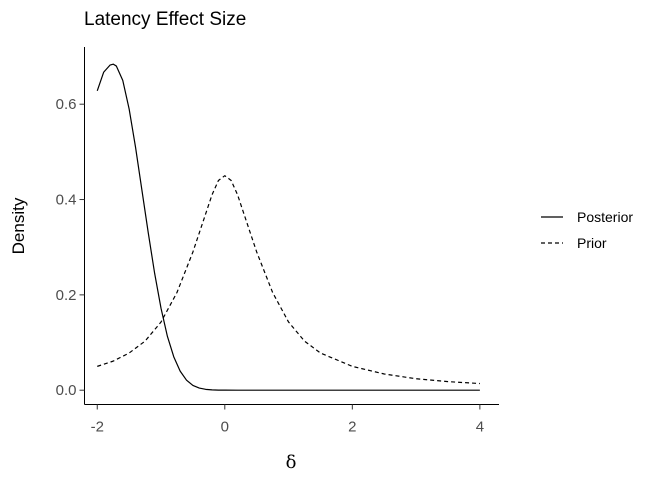 Image resolution: width=672 pixels, height=480 pixels. Describe the element at coordinates (70, 247) in the screenshot. I see `y-ticks: 0.0 0.2 0.4 0.6` at that location.